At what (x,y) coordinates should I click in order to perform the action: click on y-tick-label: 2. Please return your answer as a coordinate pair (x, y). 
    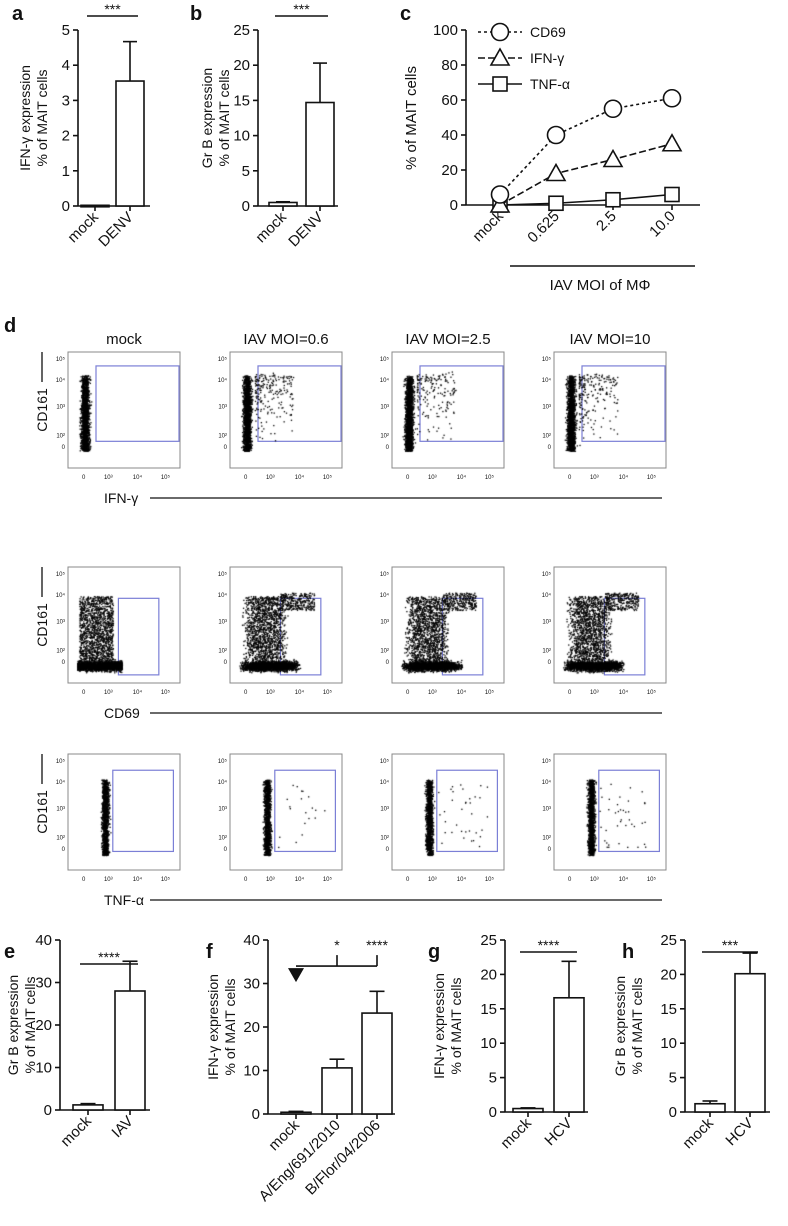
    Looking at the image, I should click on (66, 136).